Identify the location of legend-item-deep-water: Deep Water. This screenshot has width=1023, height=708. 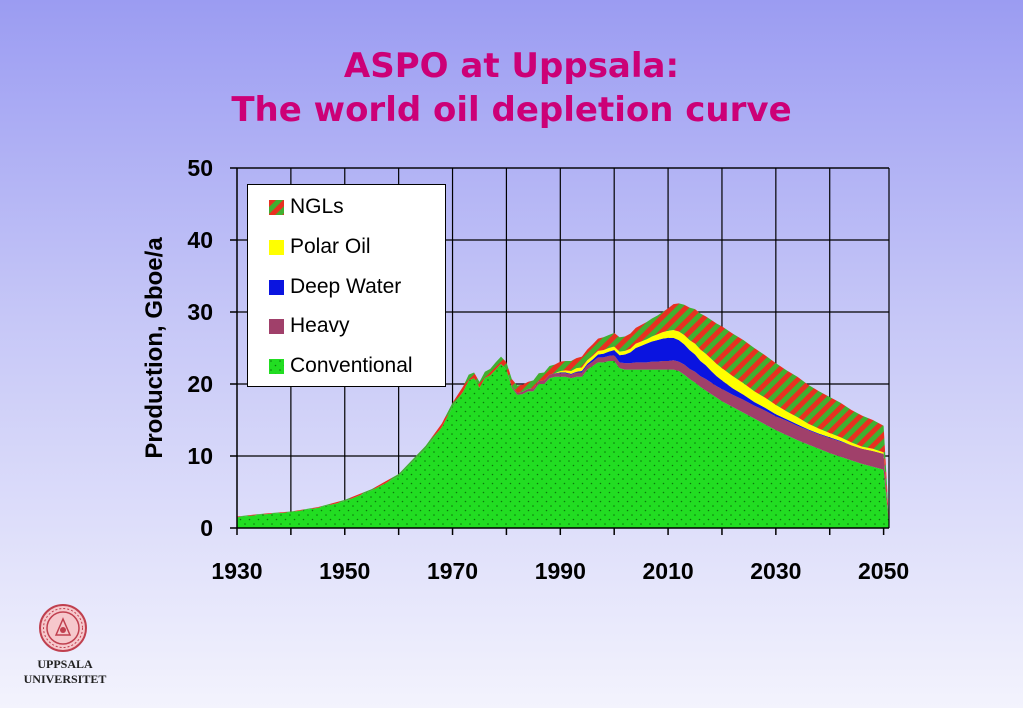
(335, 287).